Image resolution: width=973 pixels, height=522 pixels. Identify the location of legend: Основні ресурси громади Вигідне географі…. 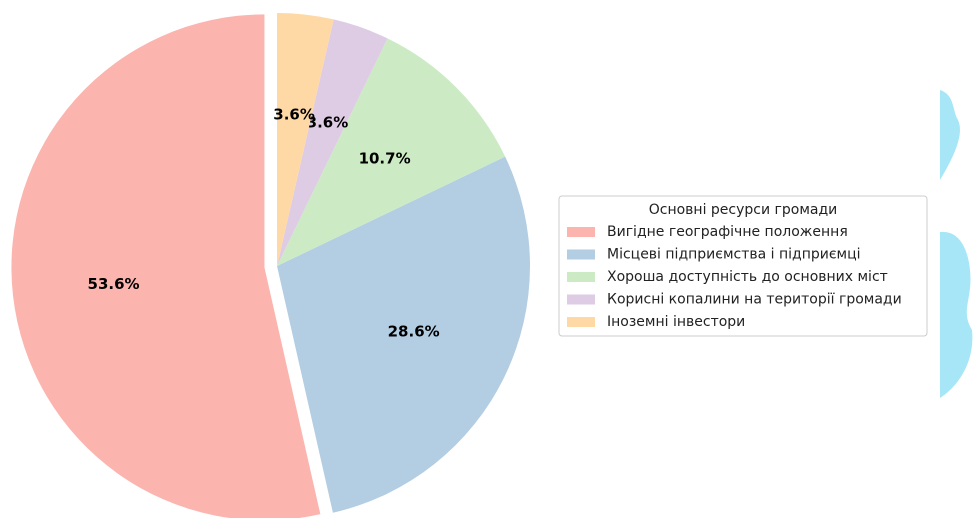
(743, 266).